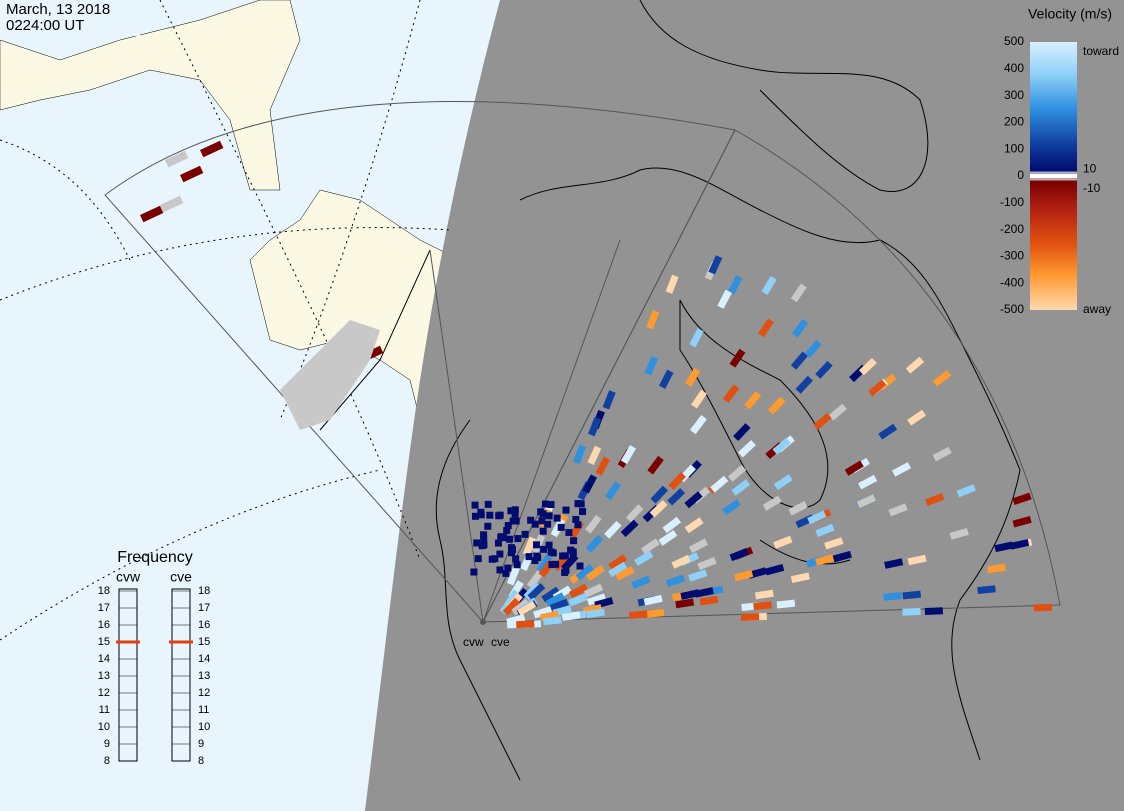 The image size is (1124, 811). I want to click on tick-label: 13, so click(204, 676).